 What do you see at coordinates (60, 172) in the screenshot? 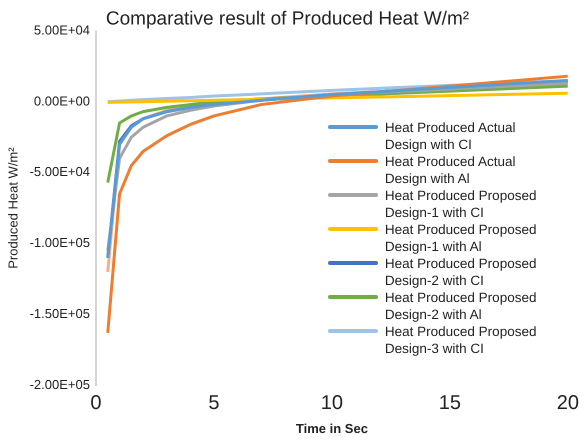
I see `y-tick-label: -5.00E+04` at bounding box center [60, 172].